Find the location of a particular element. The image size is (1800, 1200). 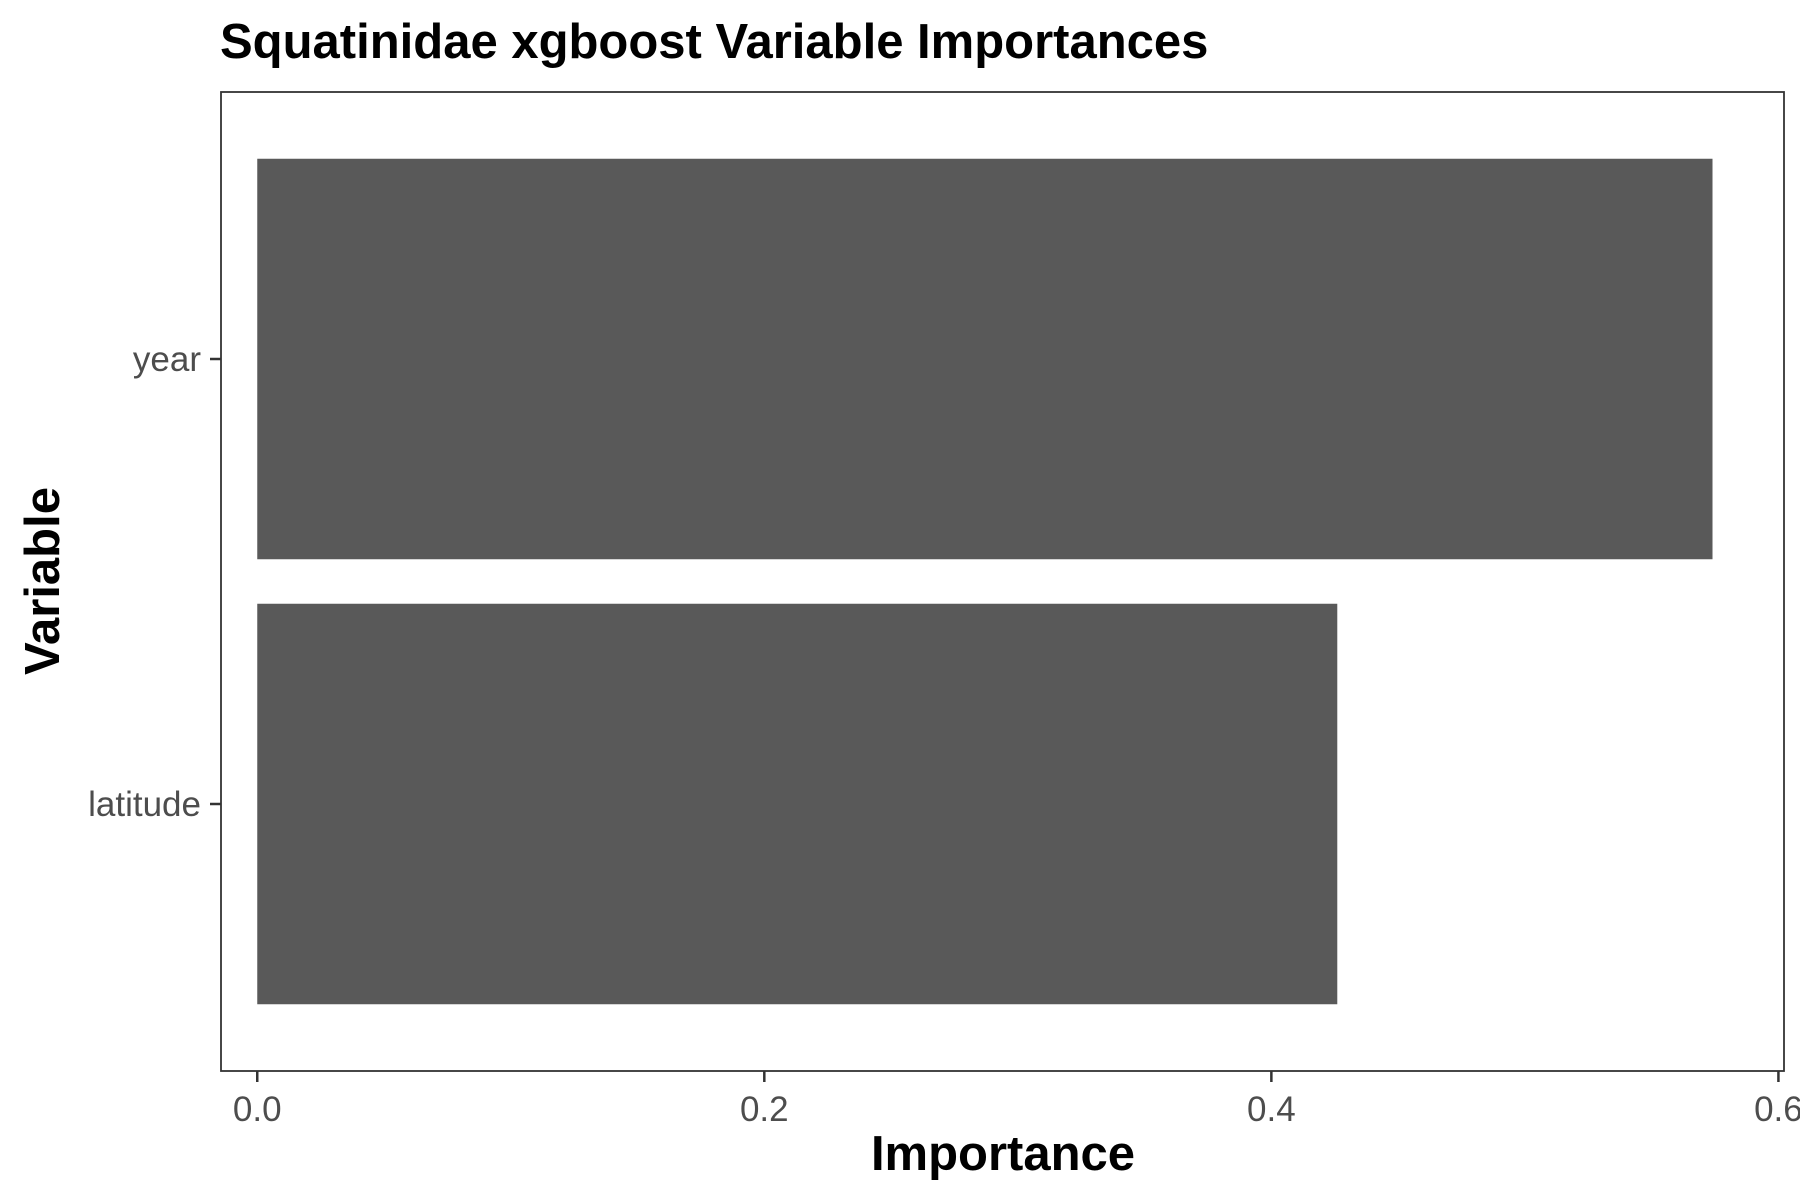

y-axis-title: Variable is located at coordinates (43, 581).